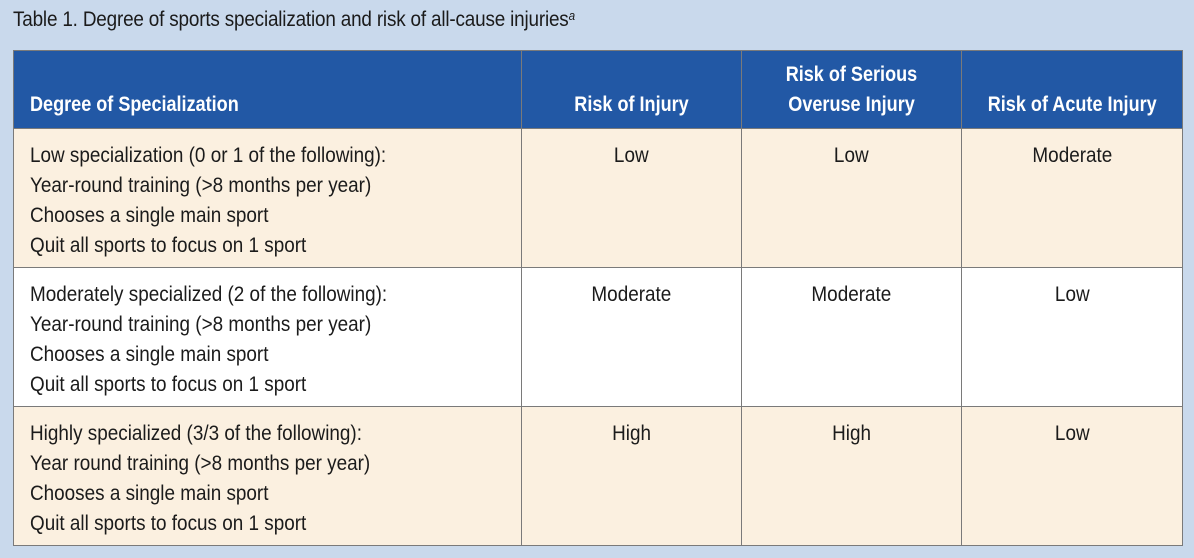 The width and height of the screenshot is (1194, 558). I want to click on header-risk-acute: Risk of Acute Injury, so click(1072, 89).